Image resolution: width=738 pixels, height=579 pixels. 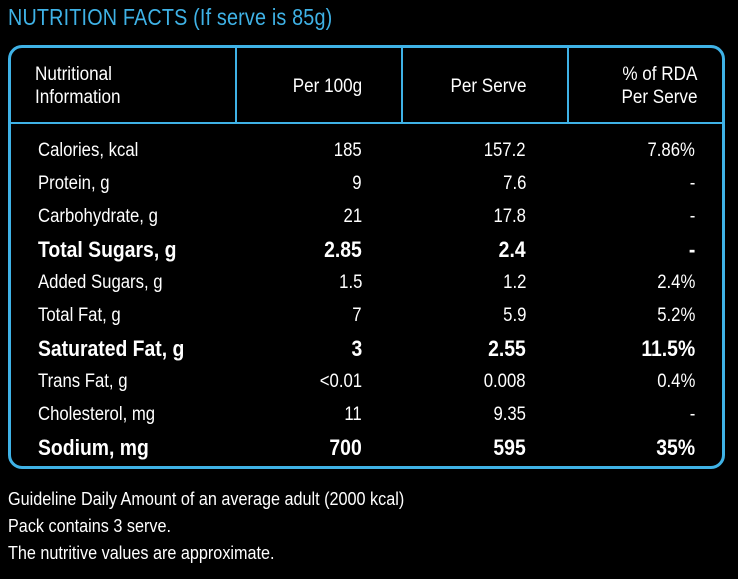 What do you see at coordinates (366, 349) in the screenshot?
I see `table-row: Saturated Fat, g 3 2.55 11.5%` at bounding box center [366, 349].